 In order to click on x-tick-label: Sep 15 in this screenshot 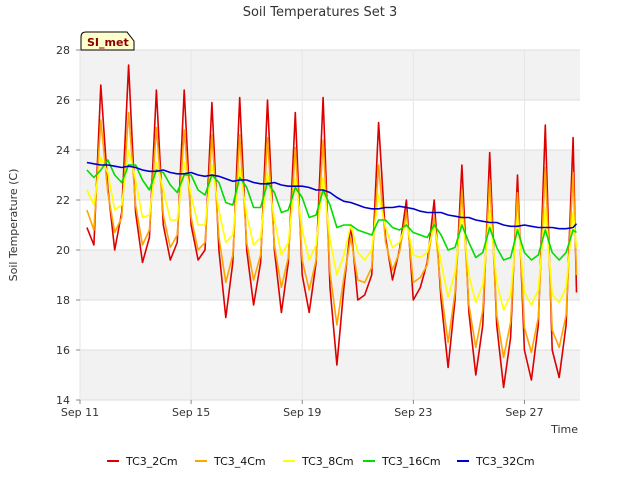, I will do `click(191, 412)`.